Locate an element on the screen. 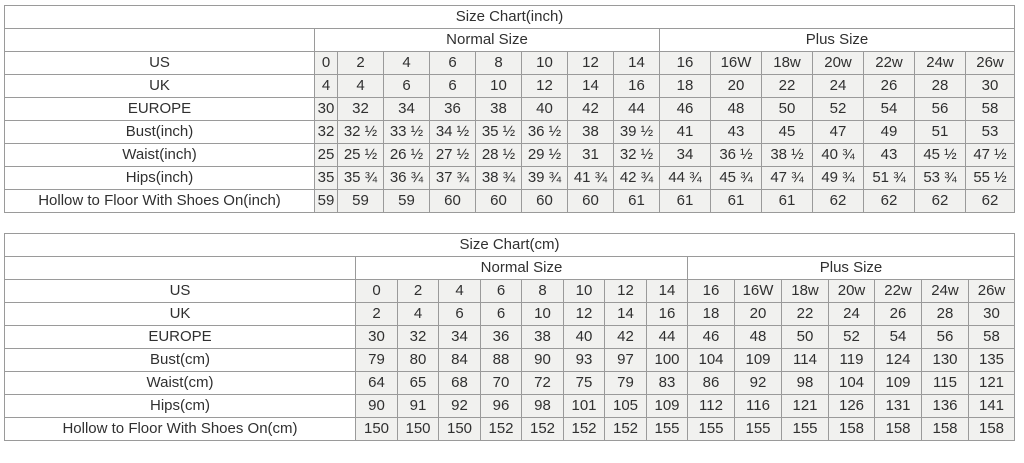  size-value-cell: 34 is located at coordinates (406, 109).